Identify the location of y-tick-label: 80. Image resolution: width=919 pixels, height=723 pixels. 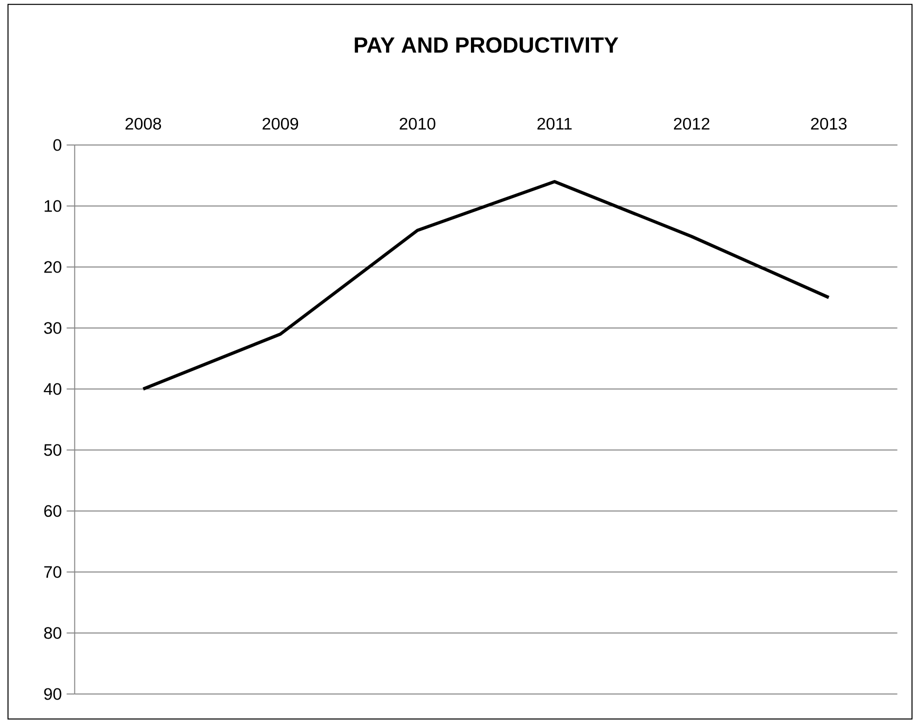
(53, 633).